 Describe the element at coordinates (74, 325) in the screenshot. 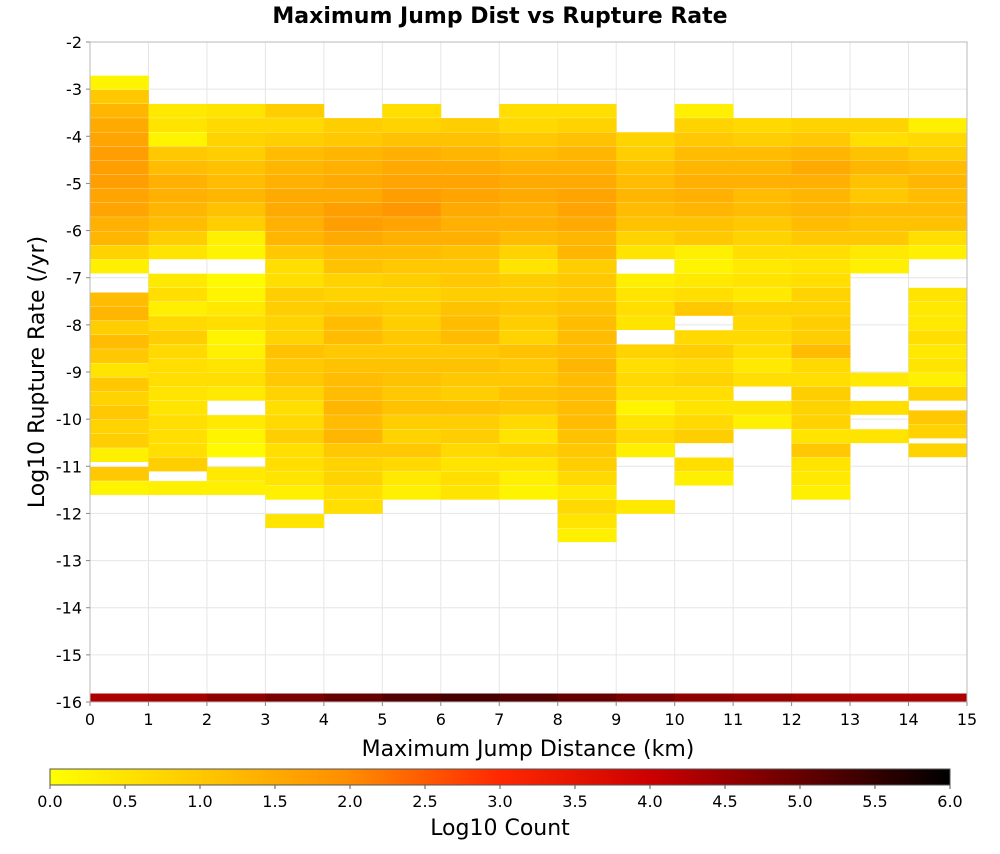

I see `y-tick-label: -8` at that location.